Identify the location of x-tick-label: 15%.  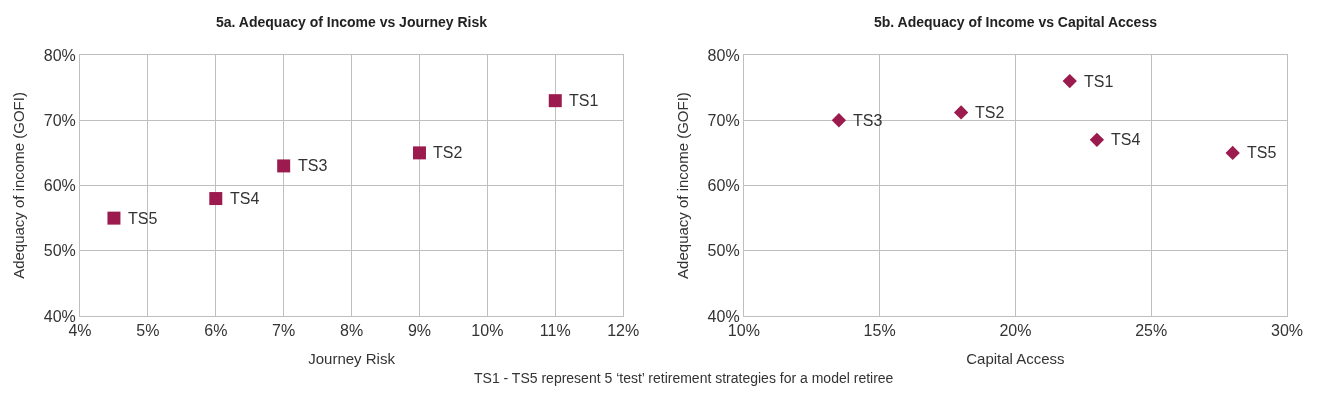
(879, 331).